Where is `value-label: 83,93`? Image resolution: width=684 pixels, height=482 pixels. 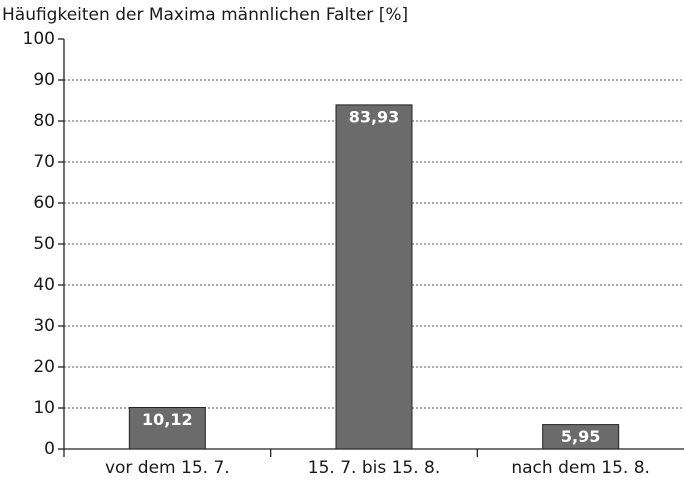 value-label: 83,93 is located at coordinates (374, 116).